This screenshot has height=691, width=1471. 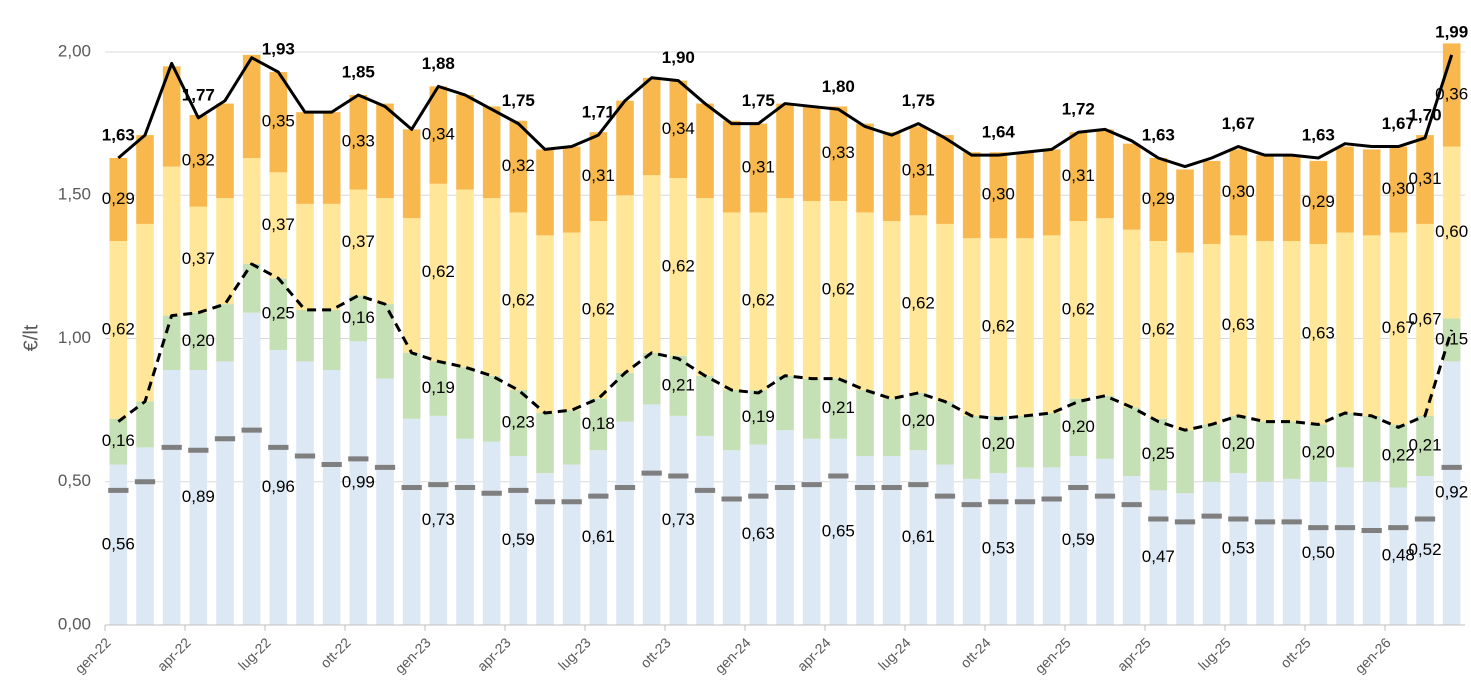 I want to click on x-tick-label: lug-24, so click(x=894, y=653).